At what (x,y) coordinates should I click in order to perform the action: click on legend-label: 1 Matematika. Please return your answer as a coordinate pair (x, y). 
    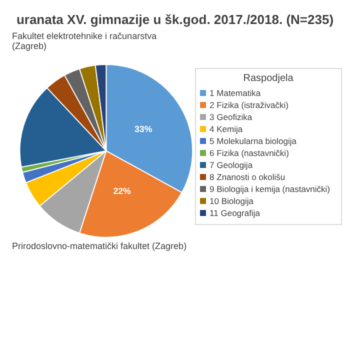
    Looking at the image, I should click on (235, 93).